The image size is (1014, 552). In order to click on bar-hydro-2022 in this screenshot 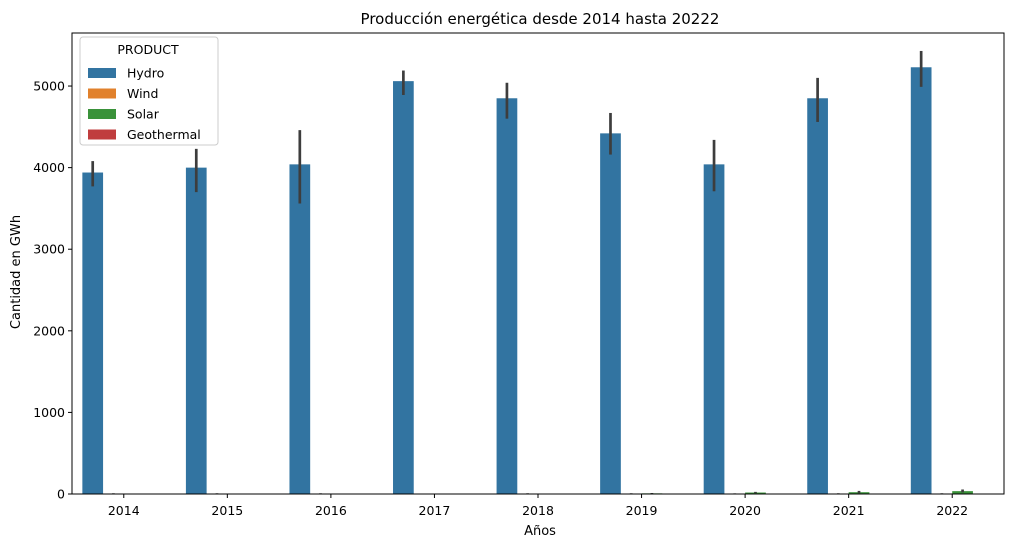, I will do `click(921, 280)`.